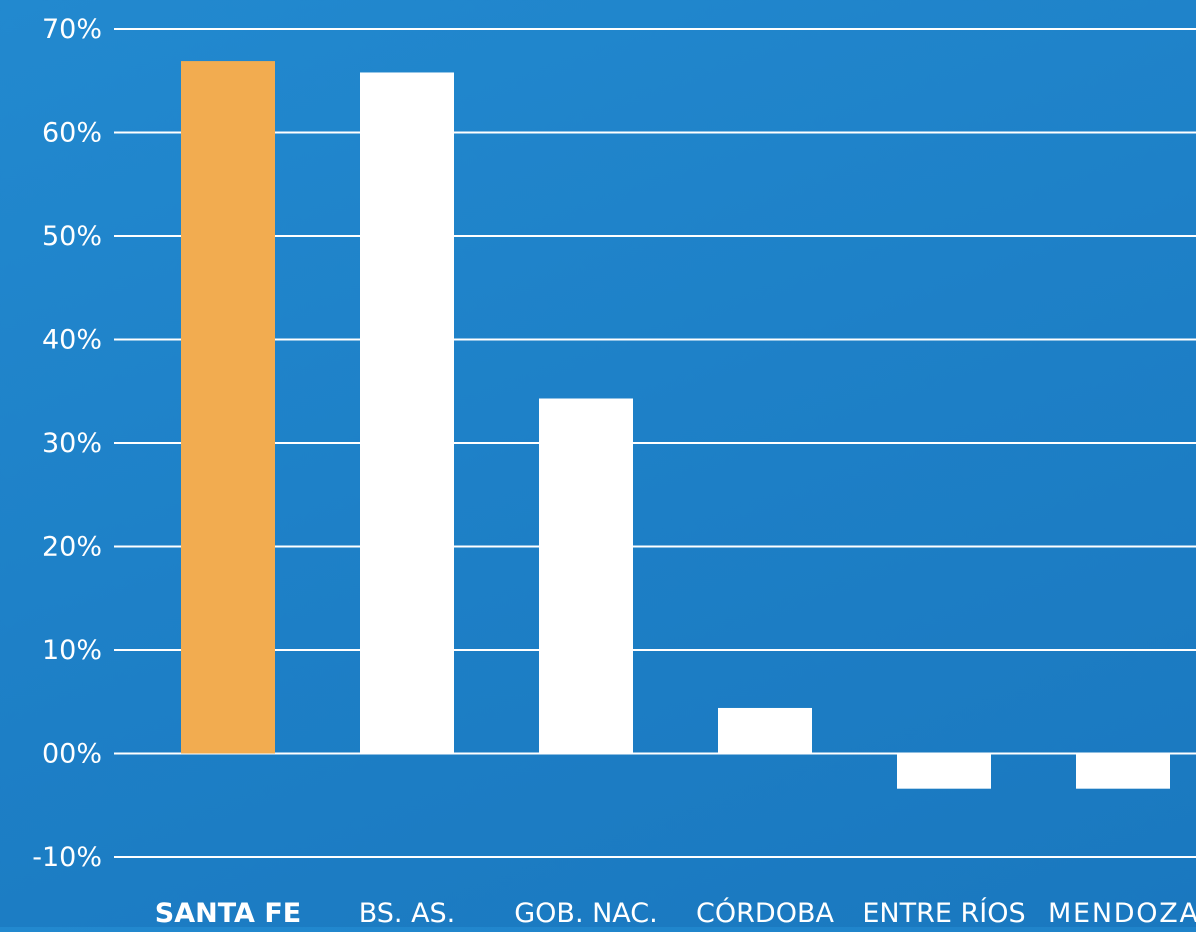 Image resolution: width=1196 pixels, height=932 pixels. Describe the element at coordinates (586, 912) in the screenshot. I see `category-label: GOB. NAC.` at that location.